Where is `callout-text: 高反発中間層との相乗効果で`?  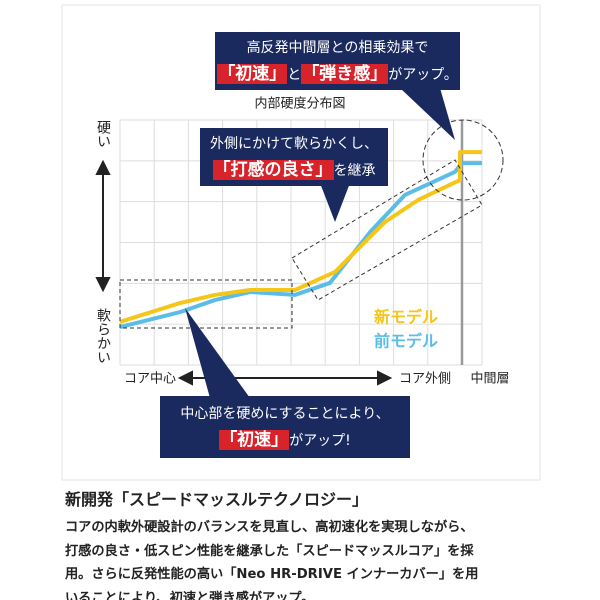 callout-text: 高反発中間層との相乗効果で is located at coordinates (337, 48).